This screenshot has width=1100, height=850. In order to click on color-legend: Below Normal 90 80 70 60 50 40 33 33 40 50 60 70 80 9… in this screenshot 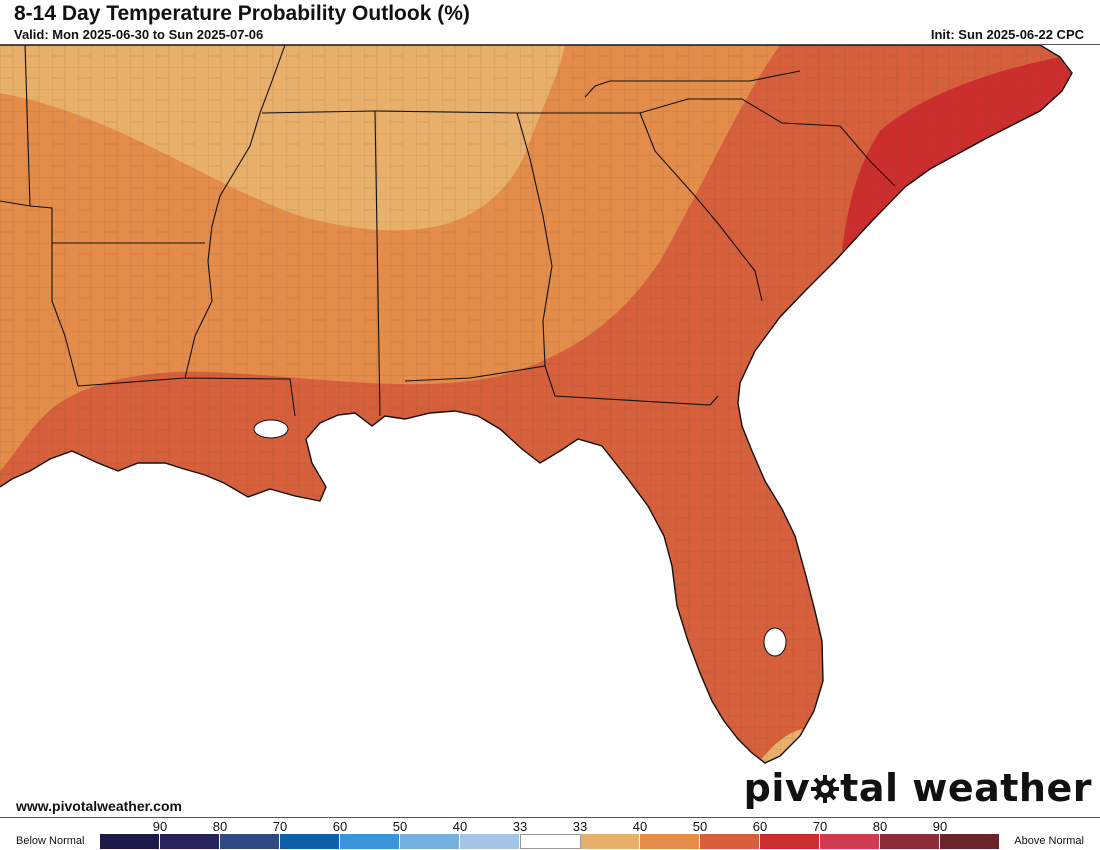, I will do `click(550, 834)`.